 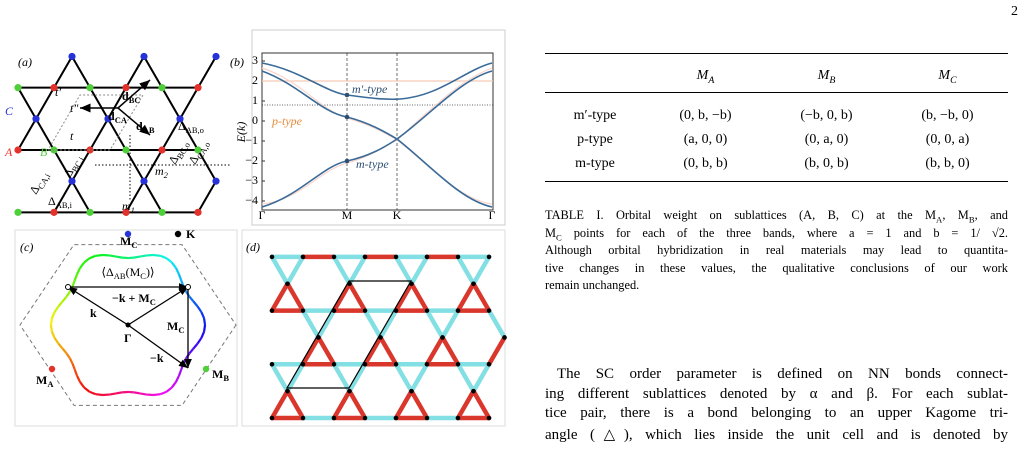 What do you see at coordinates (347, 95) in the screenshot?
I see `band-point` at bounding box center [347, 95].